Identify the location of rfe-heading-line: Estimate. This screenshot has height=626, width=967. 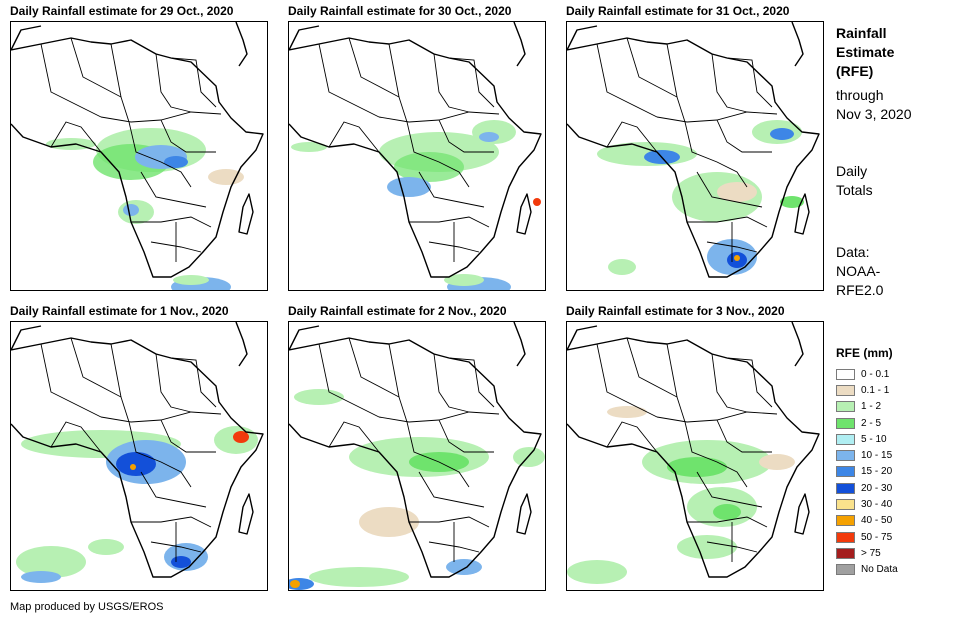
(865, 52).